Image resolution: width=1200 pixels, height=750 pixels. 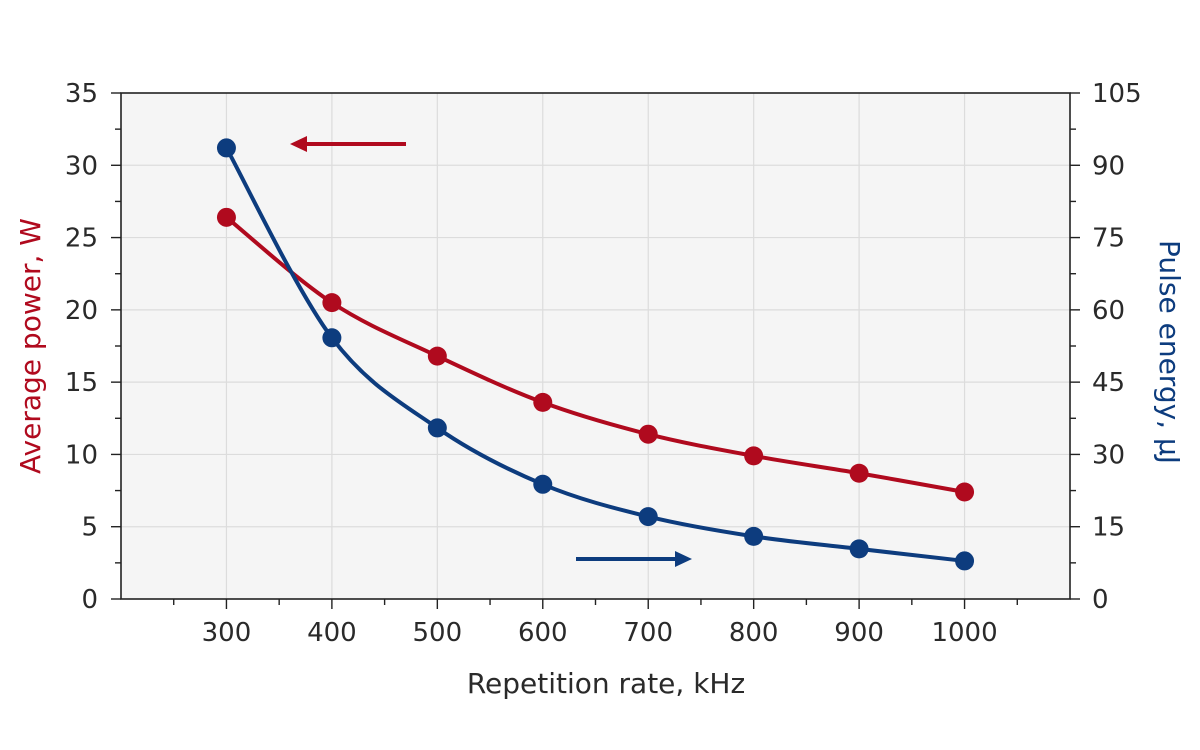 What do you see at coordinates (30, 346) in the screenshot?
I see `y-axis-title-left: Average power, W` at bounding box center [30, 346].